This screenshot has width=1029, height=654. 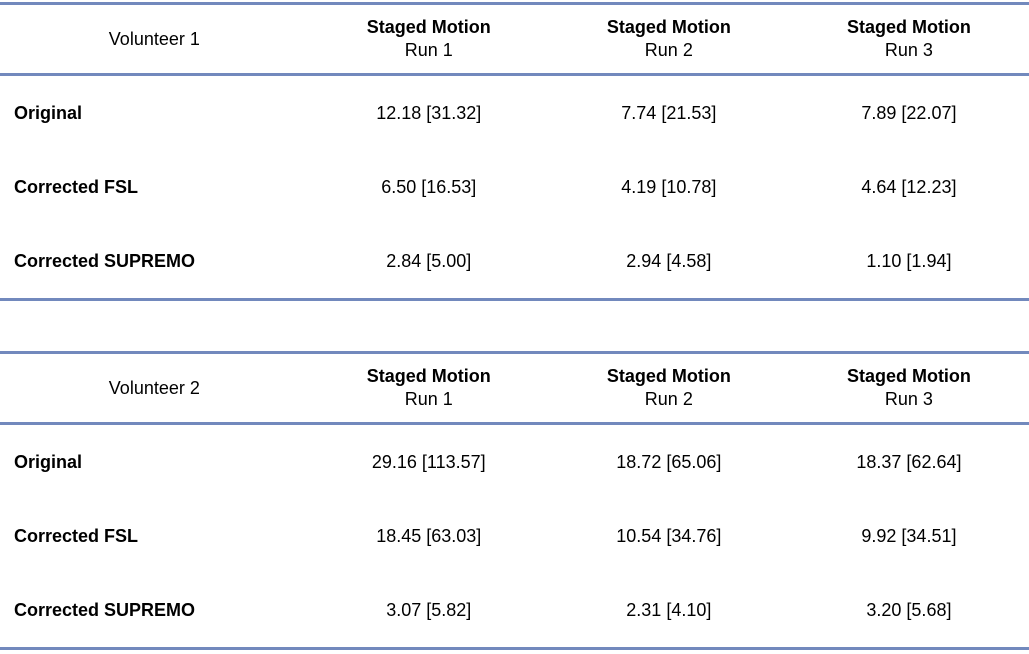 I want to click on value-cell: 1.10 [1.94], so click(x=909, y=260).